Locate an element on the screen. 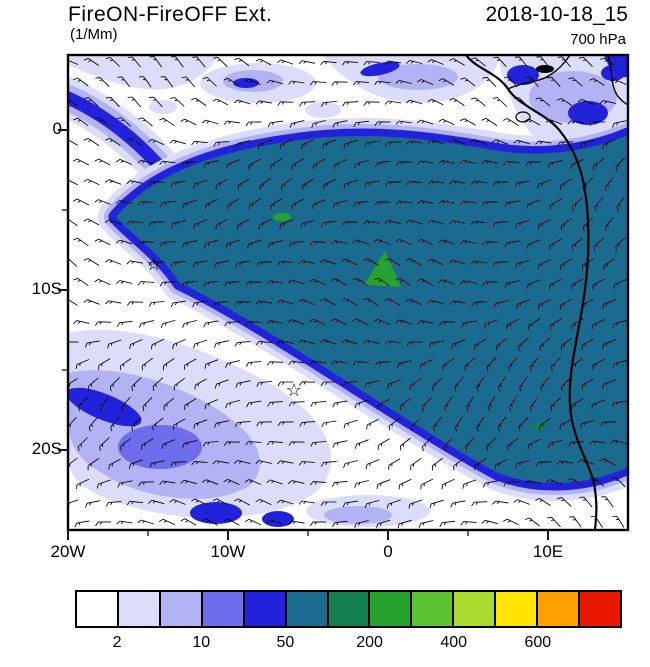 The height and width of the screenshot is (667, 650). x-axis-label: 20W is located at coordinates (68, 551).